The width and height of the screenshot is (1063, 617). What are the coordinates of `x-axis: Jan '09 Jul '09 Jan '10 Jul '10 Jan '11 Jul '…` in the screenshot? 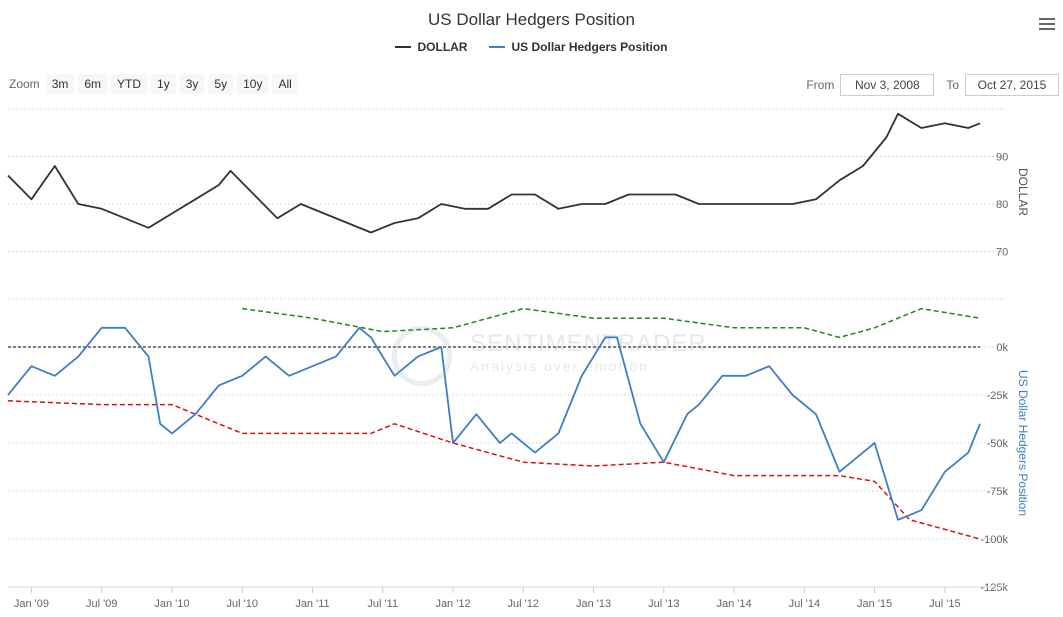 It's located at (506, 598).